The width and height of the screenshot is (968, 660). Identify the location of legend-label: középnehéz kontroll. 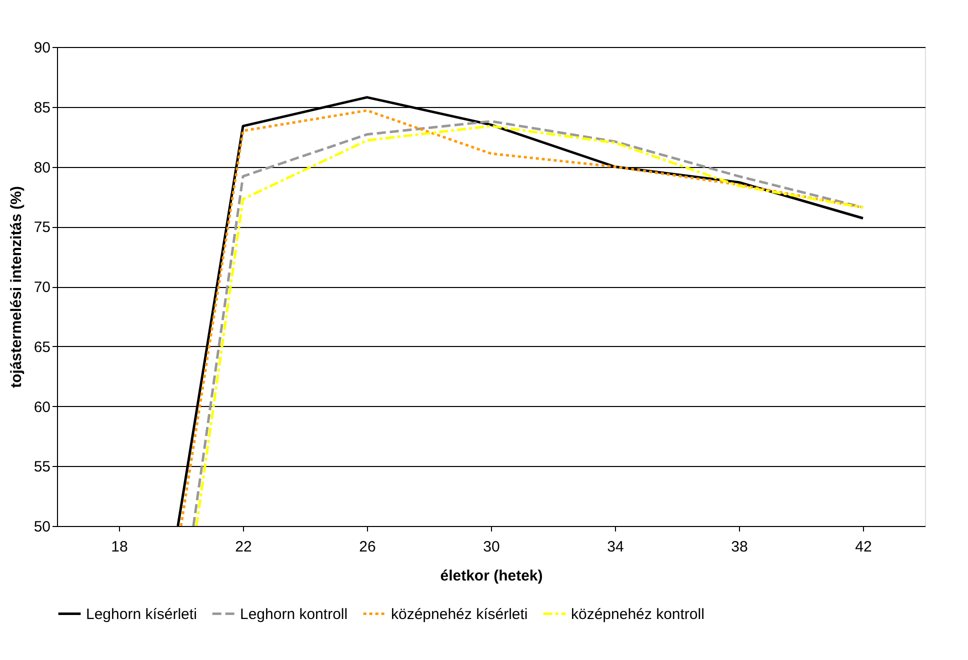
(637, 614).